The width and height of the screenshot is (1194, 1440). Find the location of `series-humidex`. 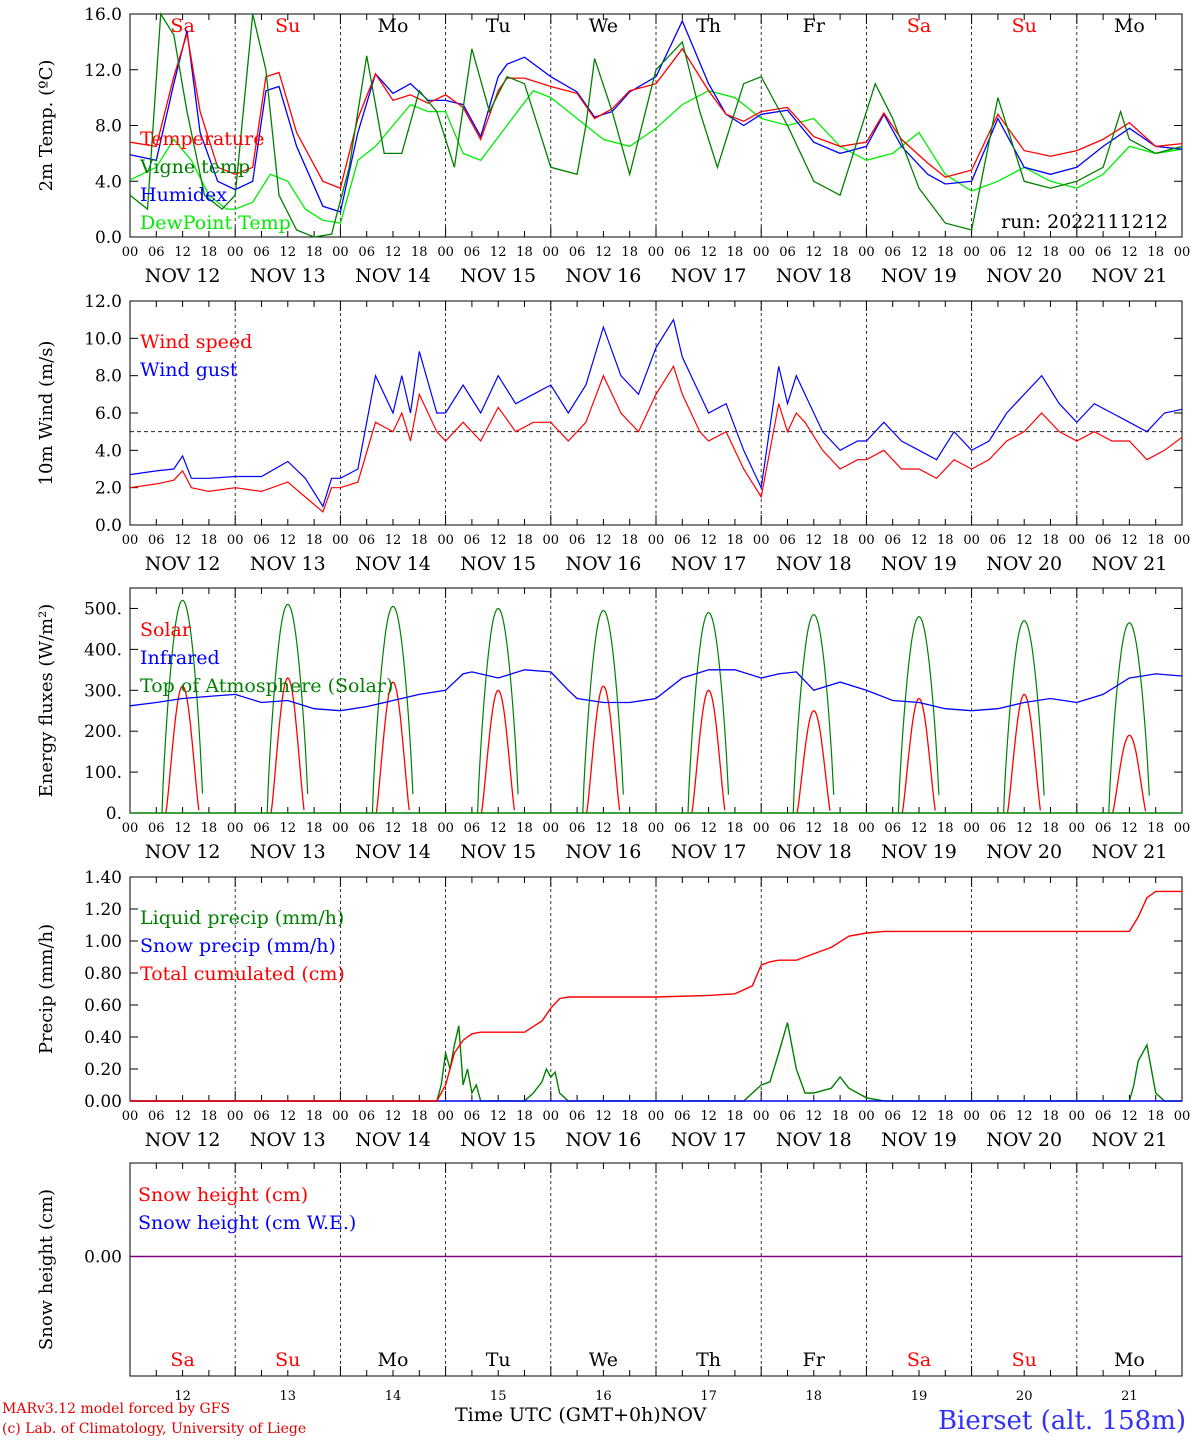

series-humidex is located at coordinates (656, 116).